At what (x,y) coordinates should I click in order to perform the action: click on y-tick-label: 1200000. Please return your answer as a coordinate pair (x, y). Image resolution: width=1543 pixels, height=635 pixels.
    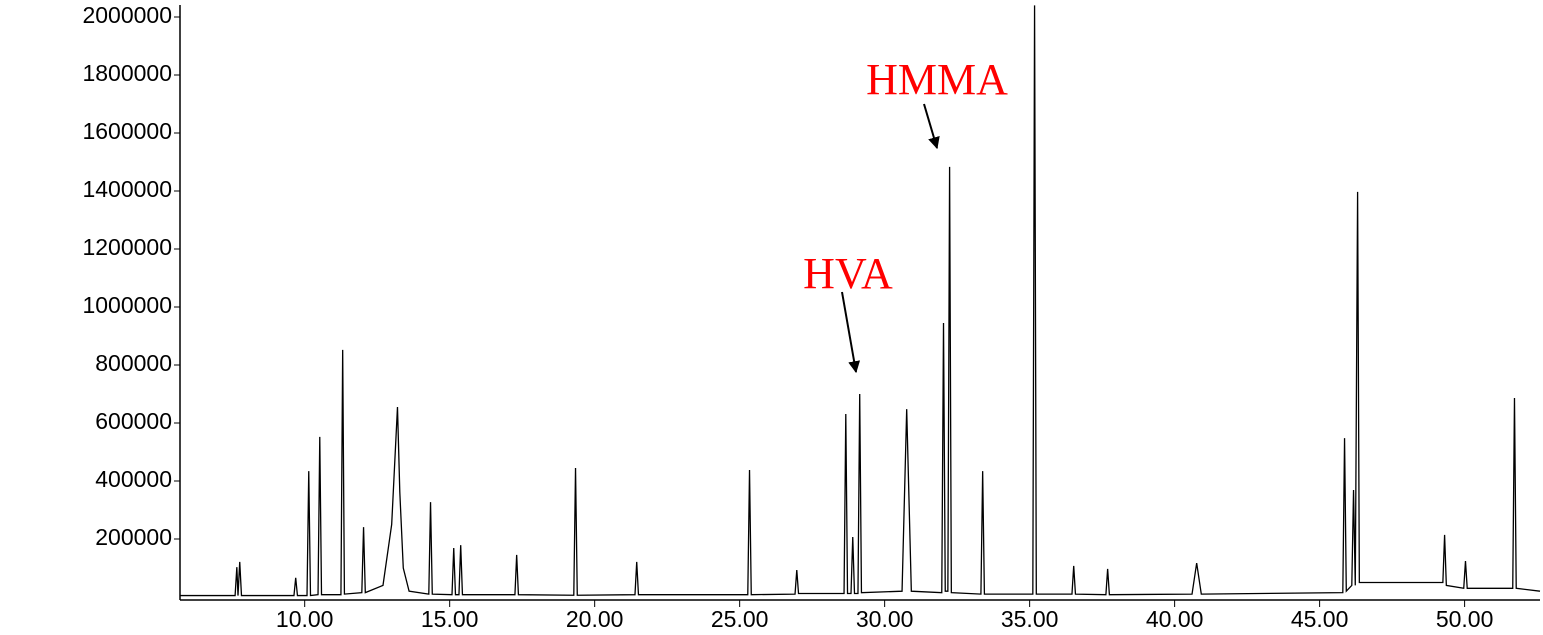
    Looking at the image, I should click on (127, 247).